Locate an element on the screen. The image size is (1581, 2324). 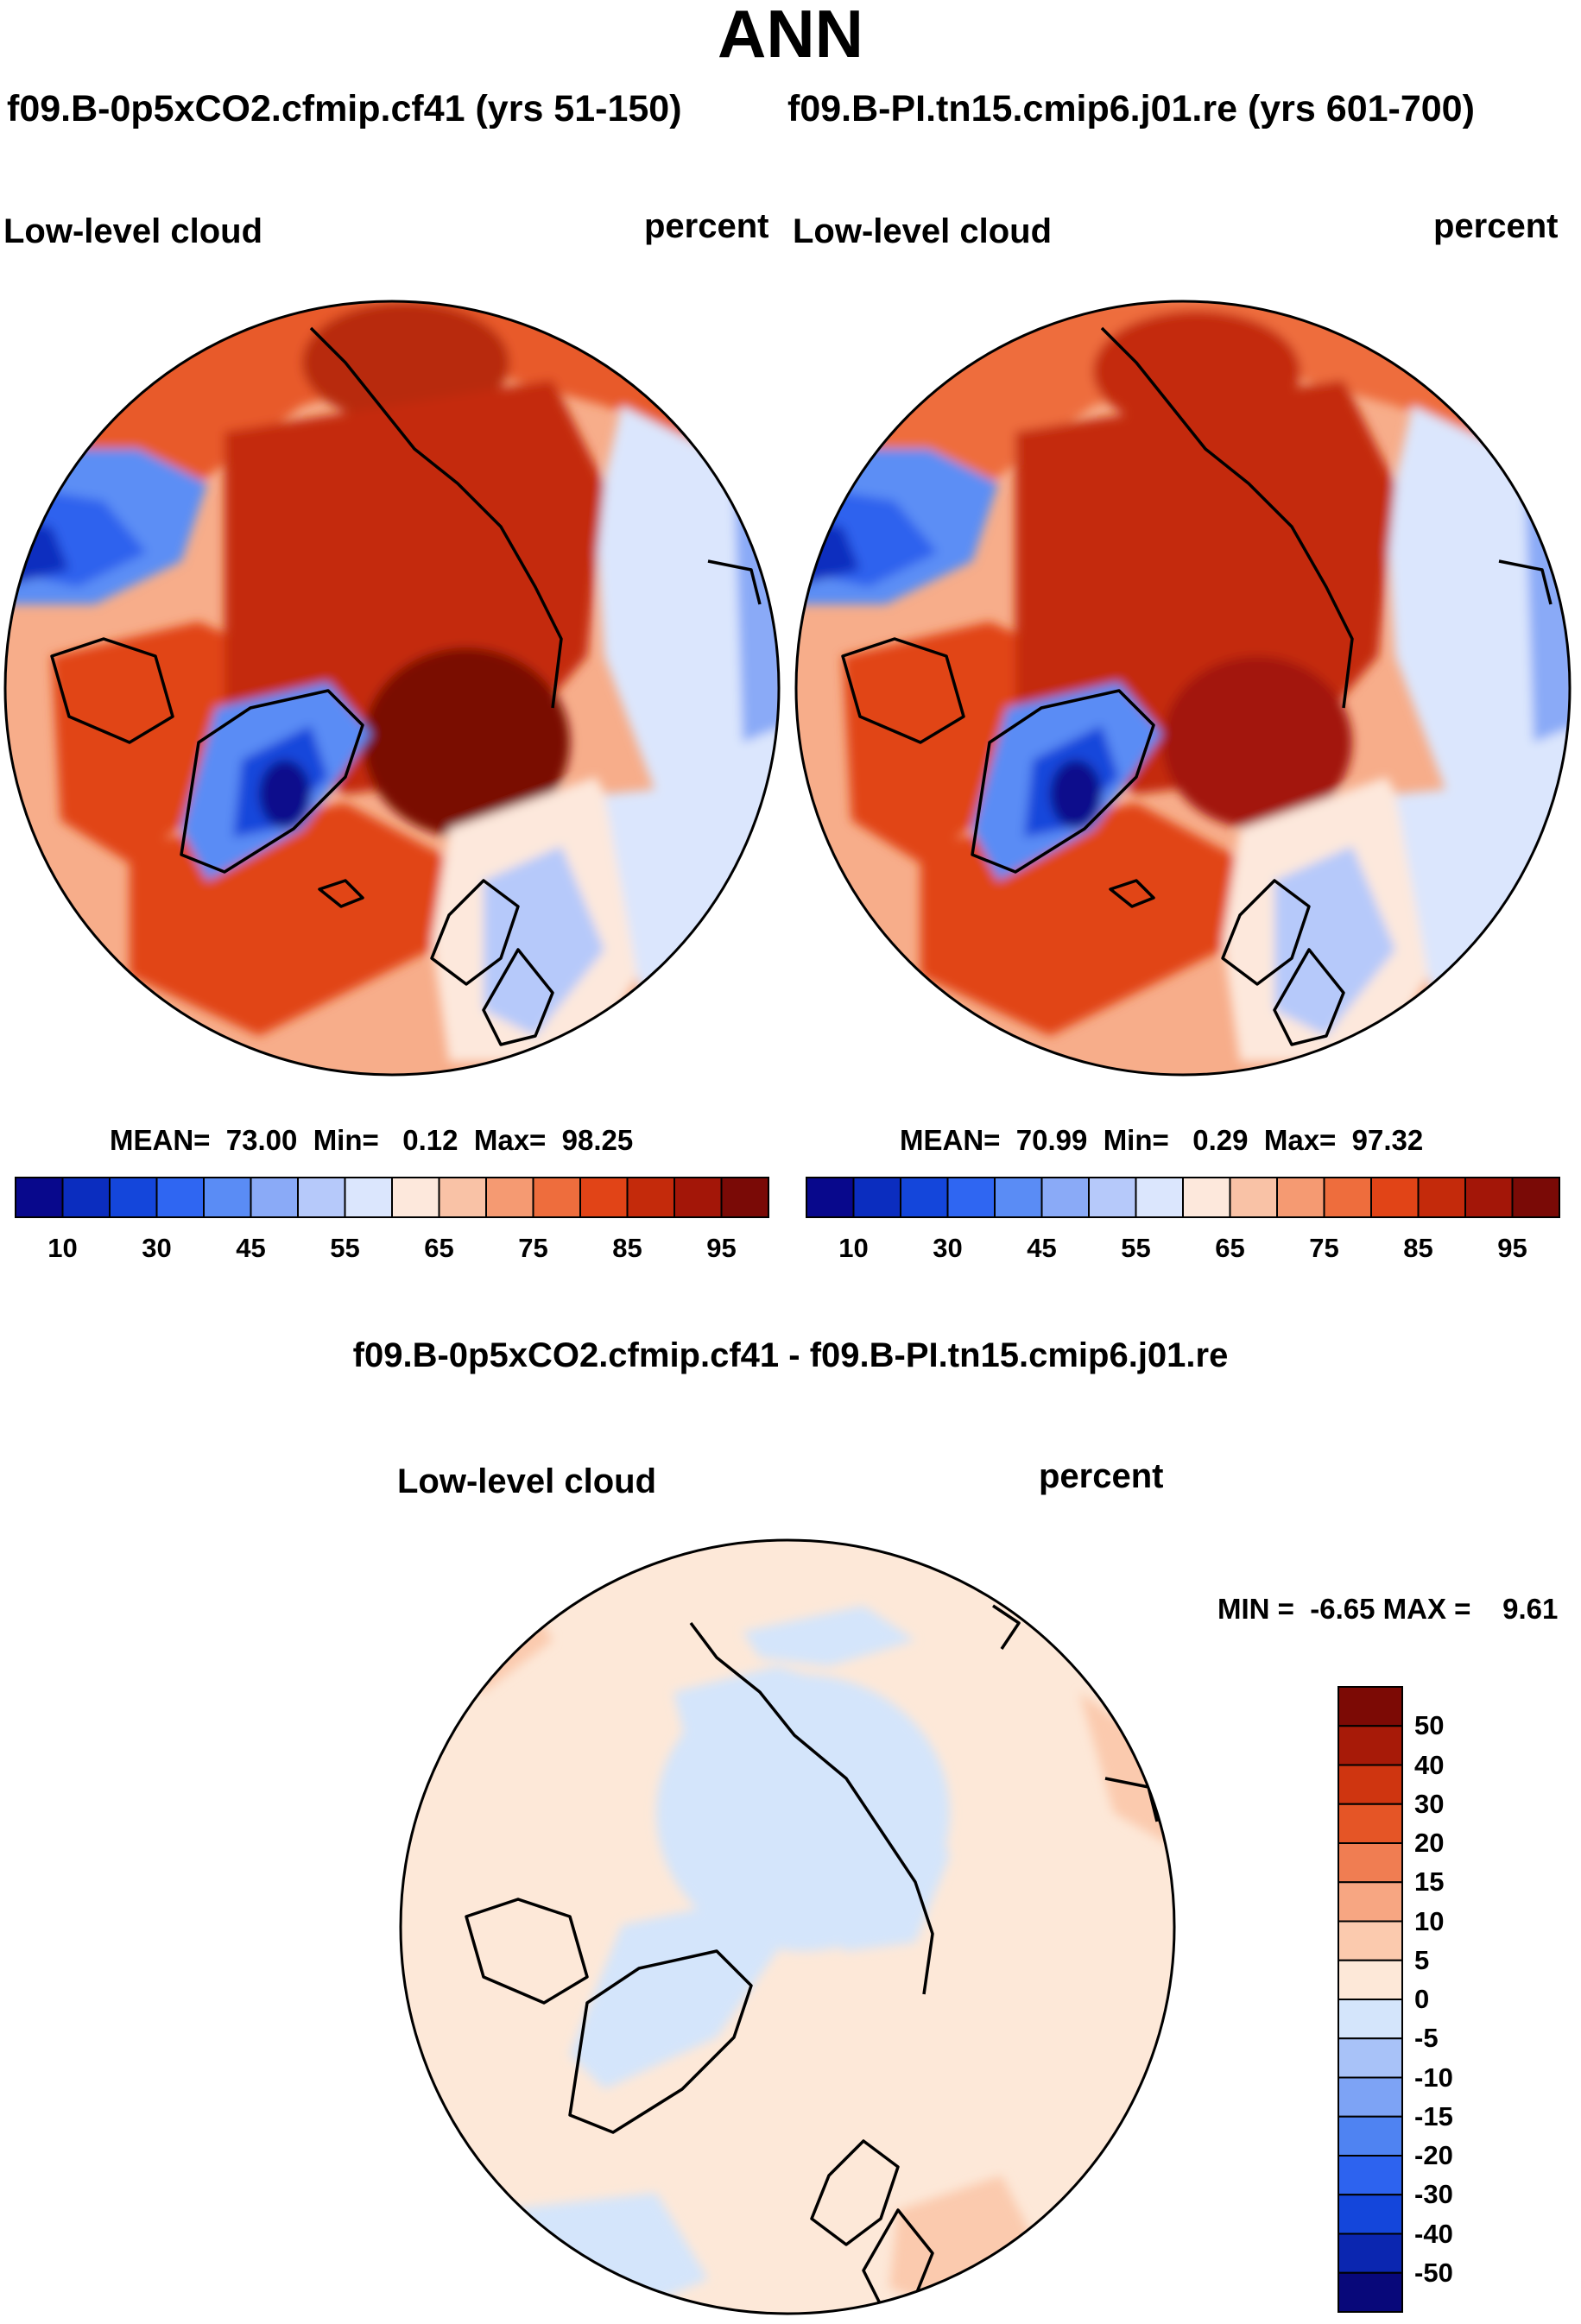
colorbar-tick-label: -30 is located at coordinates (1434, 2195).